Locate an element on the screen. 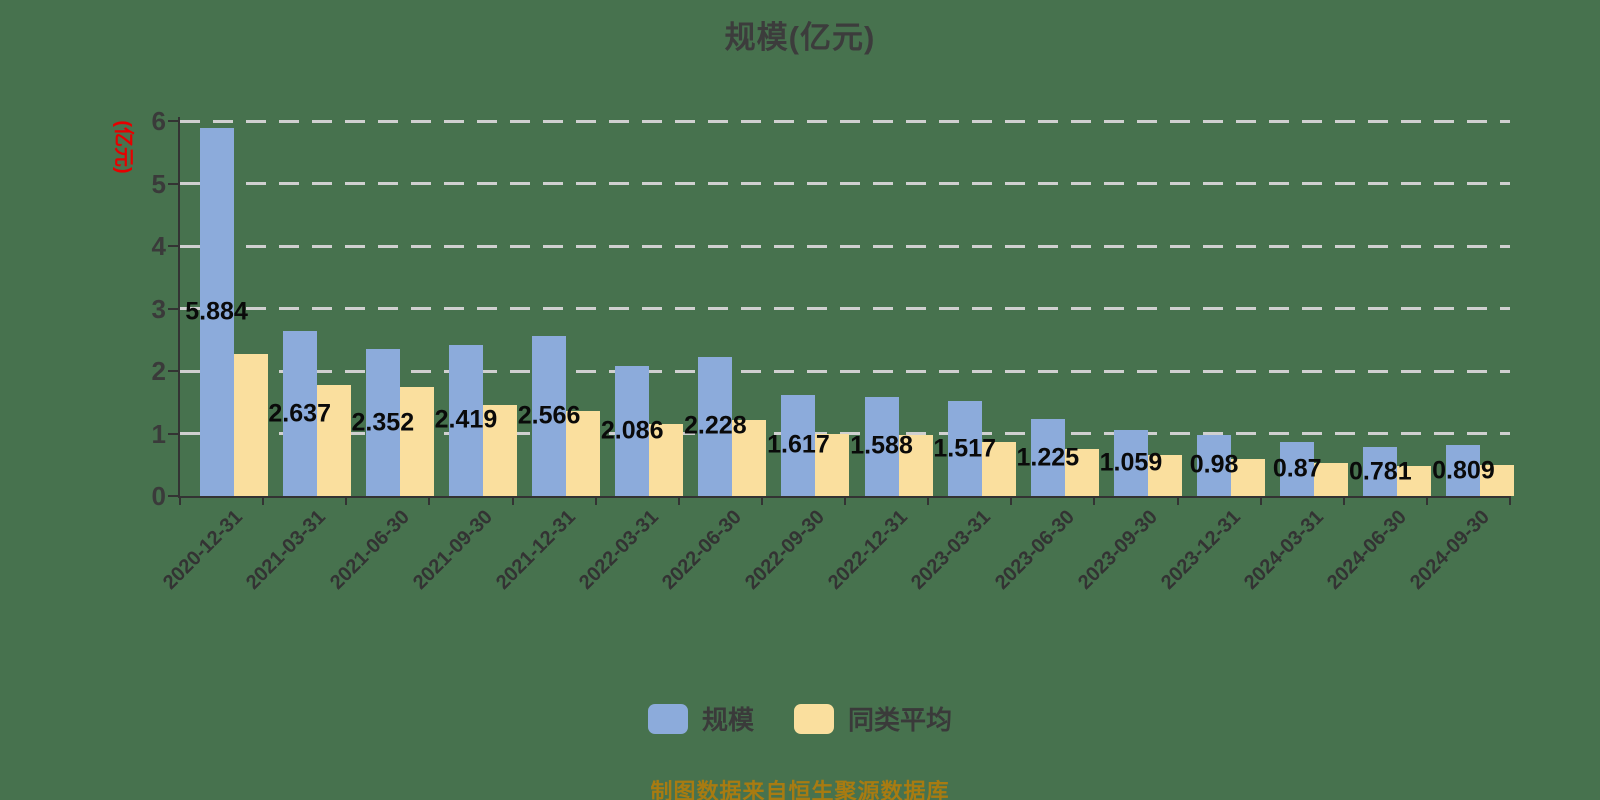 Image resolution: width=1600 pixels, height=800 pixels. x-axis-label-2024-06-30: 2024-06-30 is located at coordinates (1366, 550).